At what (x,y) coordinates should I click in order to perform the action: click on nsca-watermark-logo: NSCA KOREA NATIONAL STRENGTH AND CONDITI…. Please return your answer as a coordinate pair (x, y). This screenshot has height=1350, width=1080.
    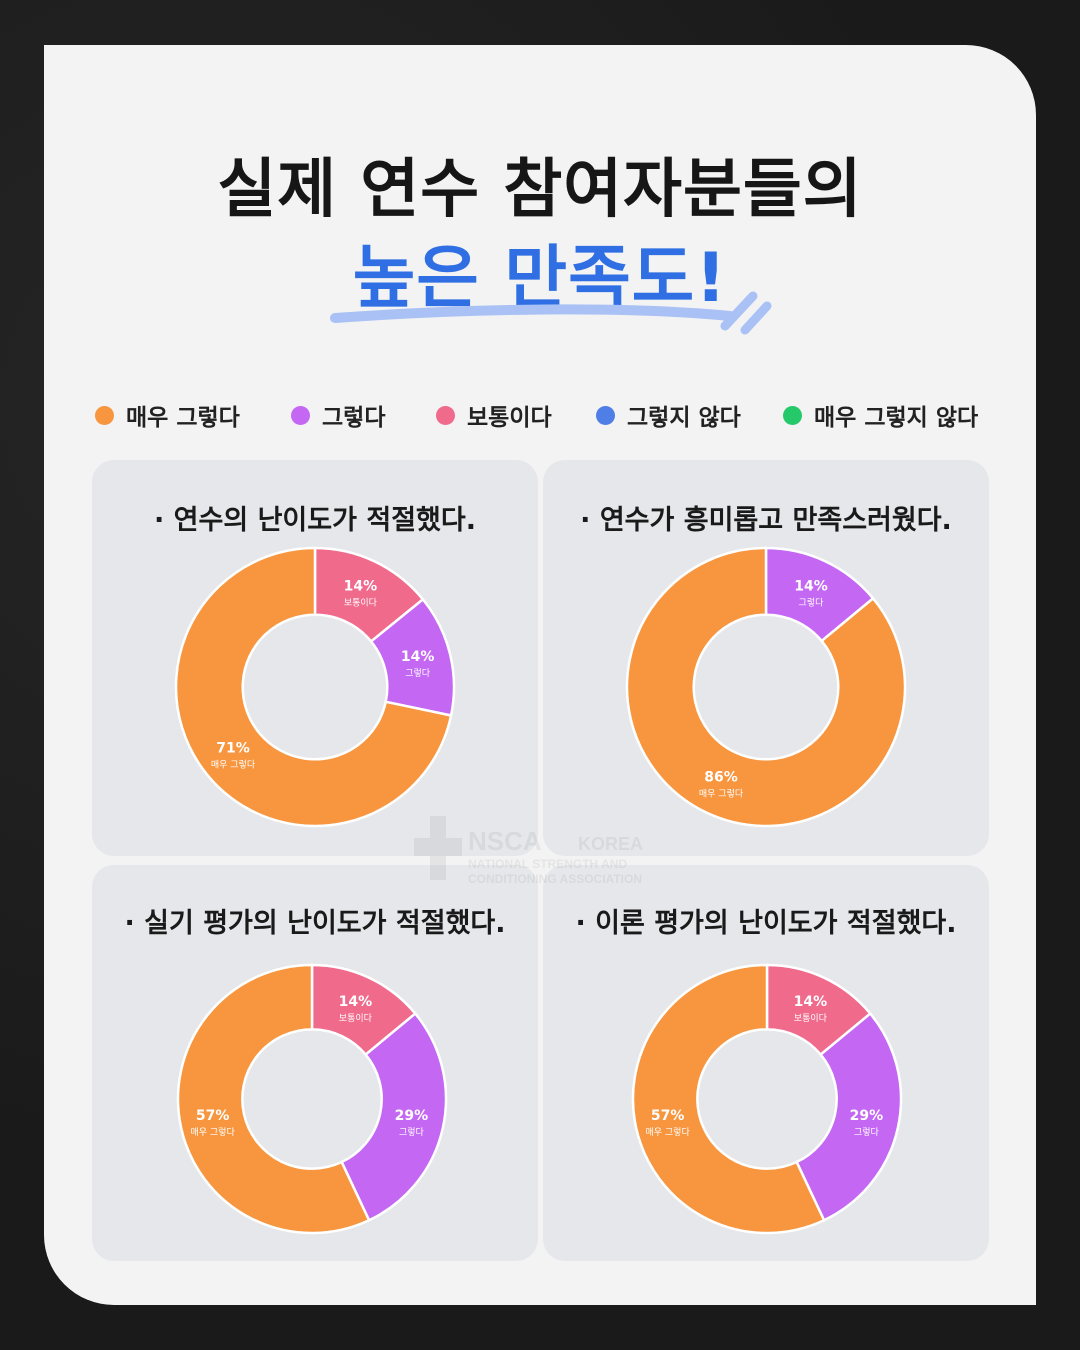
    Looking at the image, I should click on (528, 851).